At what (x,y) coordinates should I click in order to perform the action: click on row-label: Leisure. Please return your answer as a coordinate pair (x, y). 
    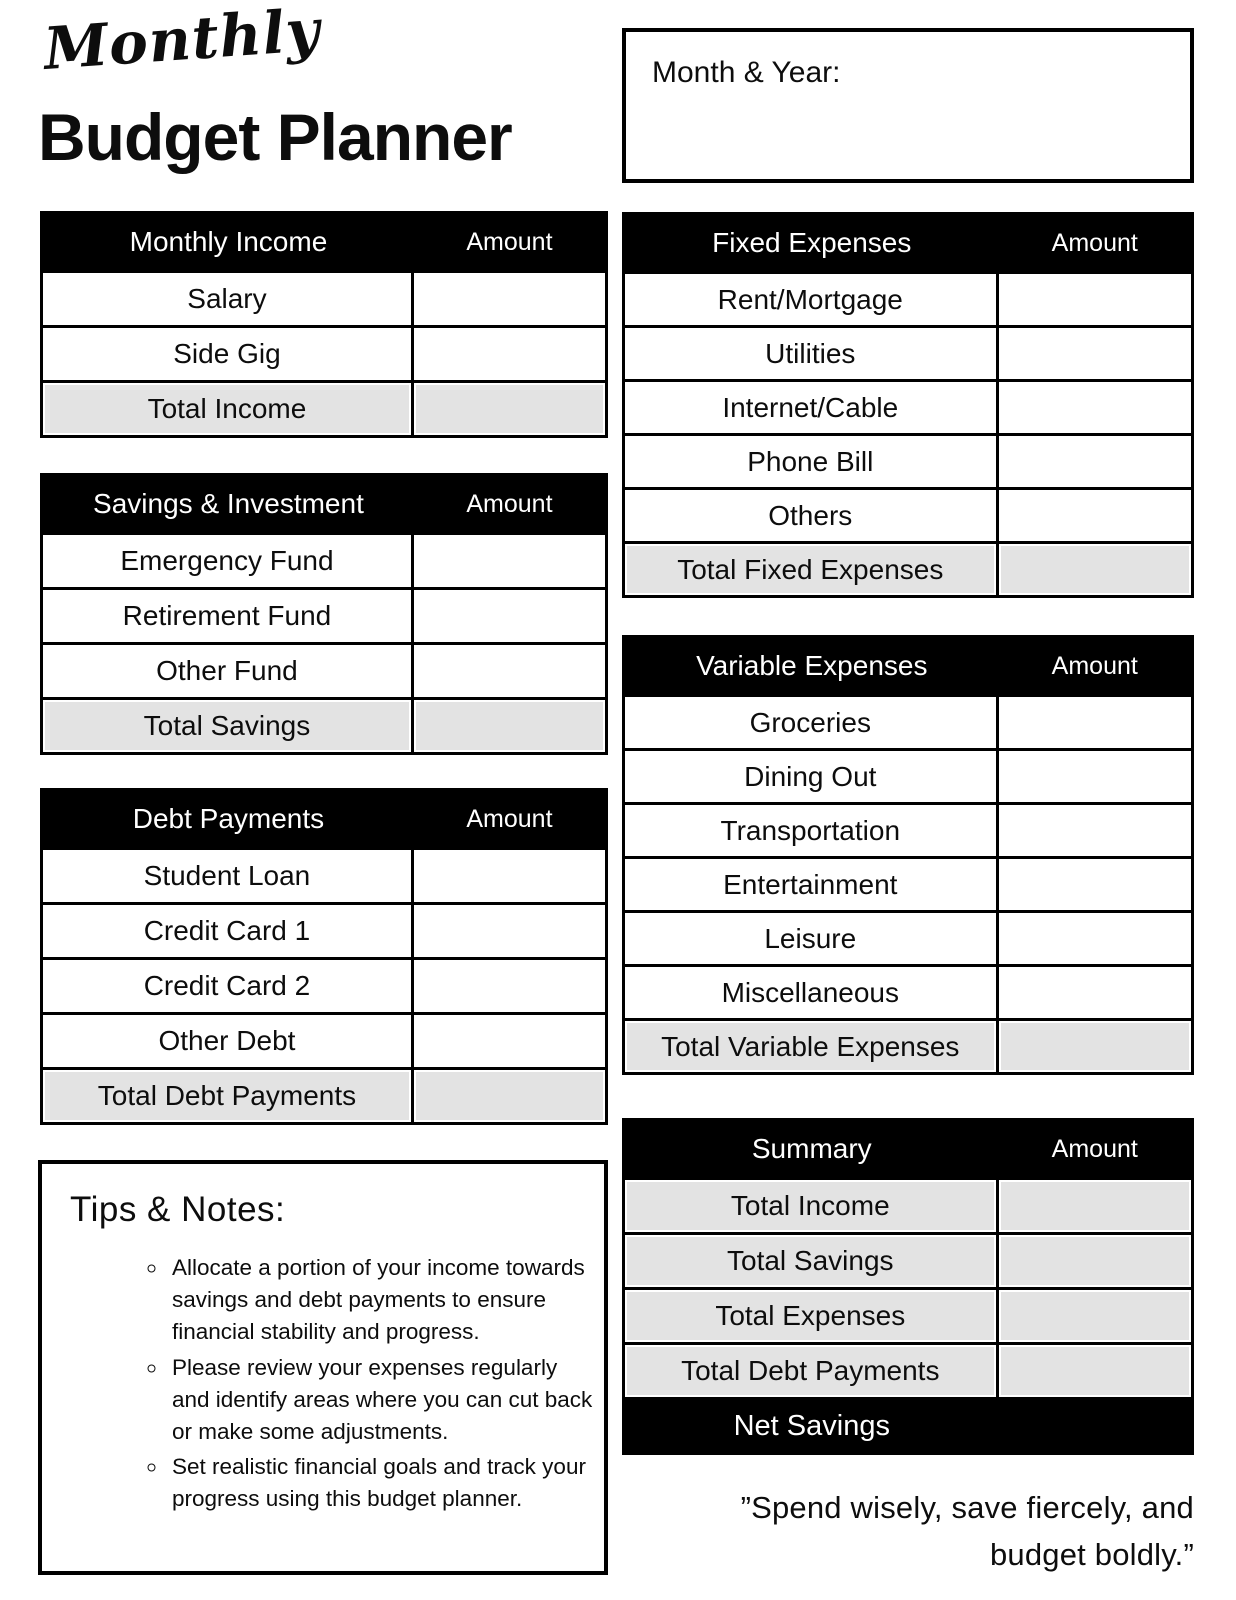
    Looking at the image, I should click on (812, 938).